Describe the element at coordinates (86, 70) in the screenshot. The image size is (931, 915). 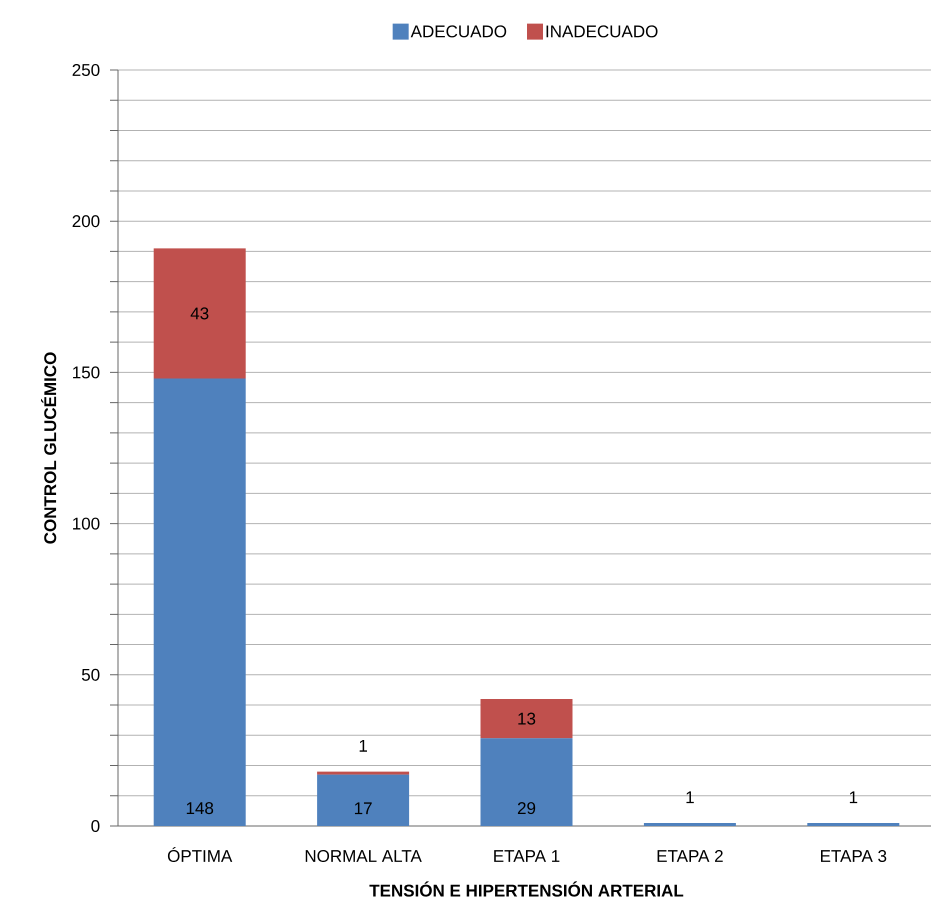
I see `y-tick-label: 250` at that location.